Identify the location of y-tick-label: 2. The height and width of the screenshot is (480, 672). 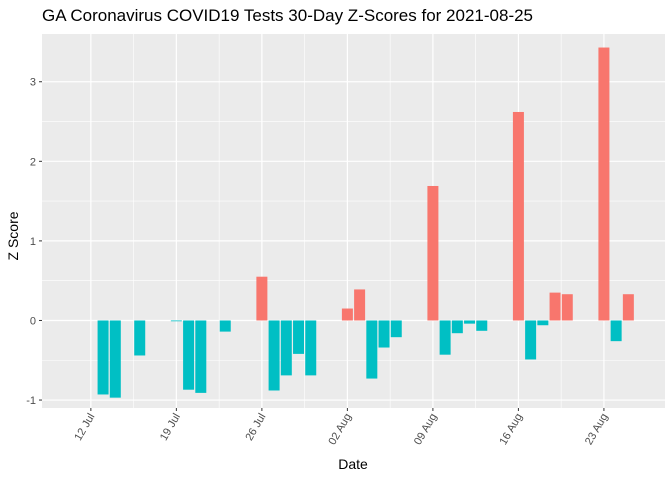
(33, 162).